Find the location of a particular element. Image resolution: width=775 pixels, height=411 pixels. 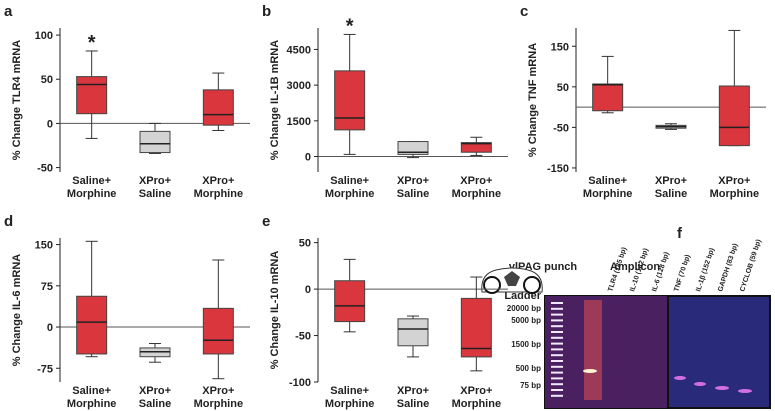

panel-letter: e is located at coordinates (266, 221).